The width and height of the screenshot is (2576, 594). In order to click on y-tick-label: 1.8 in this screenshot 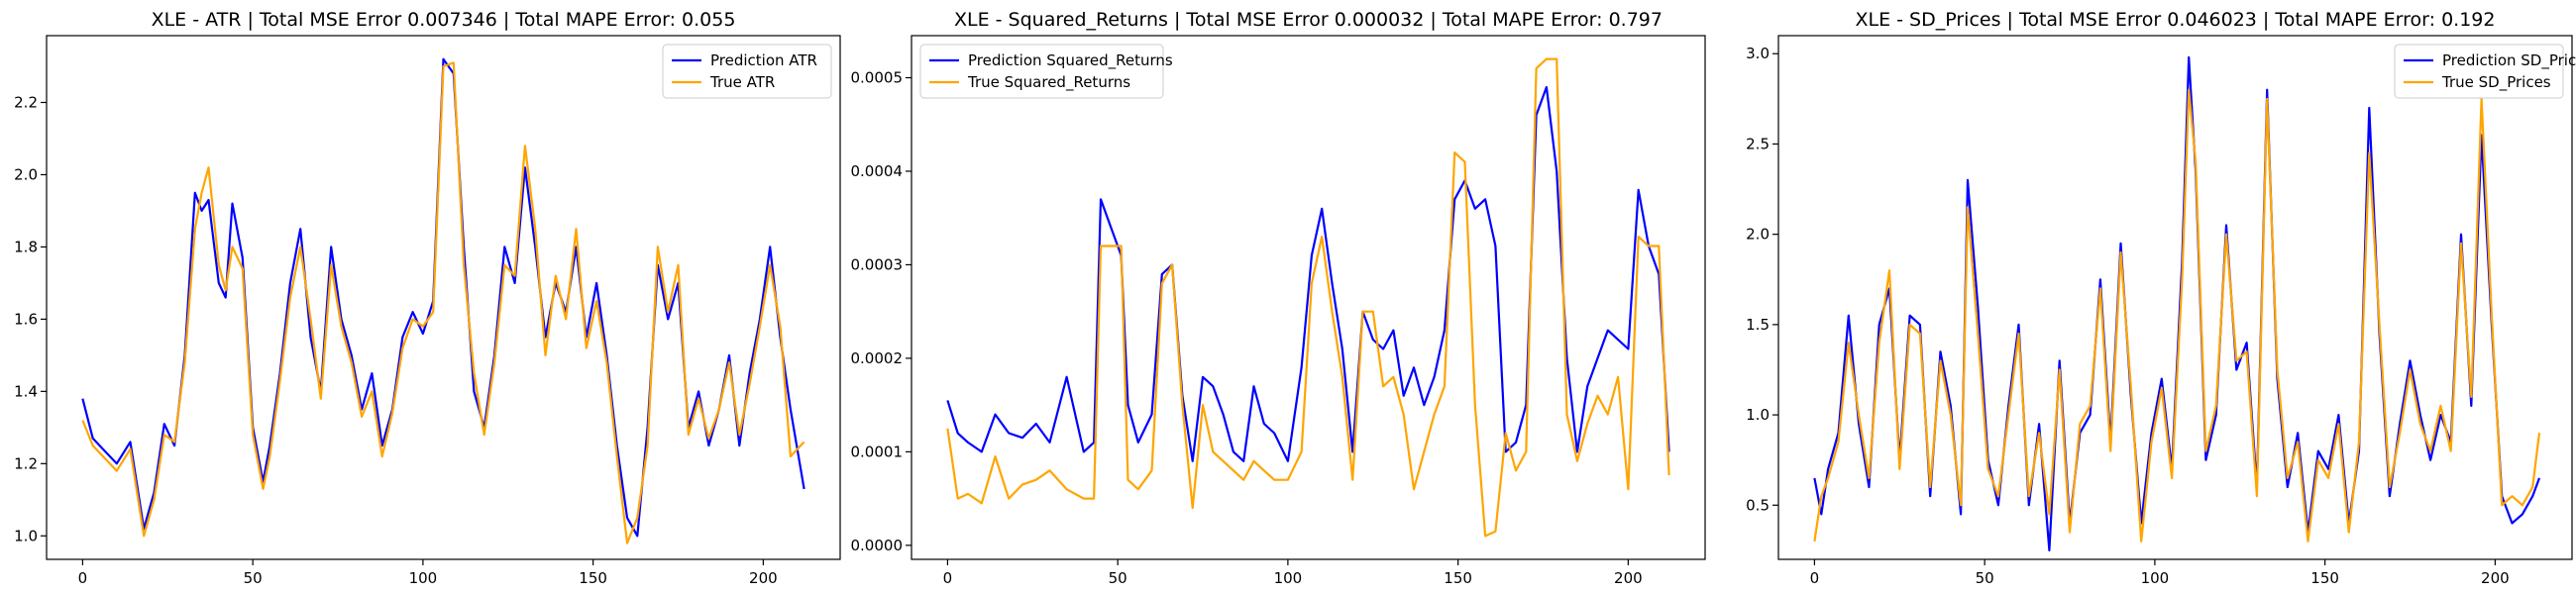, I will do `click(26, 247)`.